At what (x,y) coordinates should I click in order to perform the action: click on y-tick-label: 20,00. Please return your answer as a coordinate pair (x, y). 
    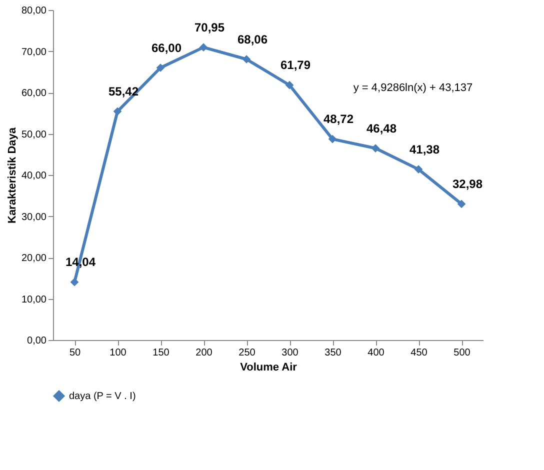
    Looking at the image, I should click on (34, 258).